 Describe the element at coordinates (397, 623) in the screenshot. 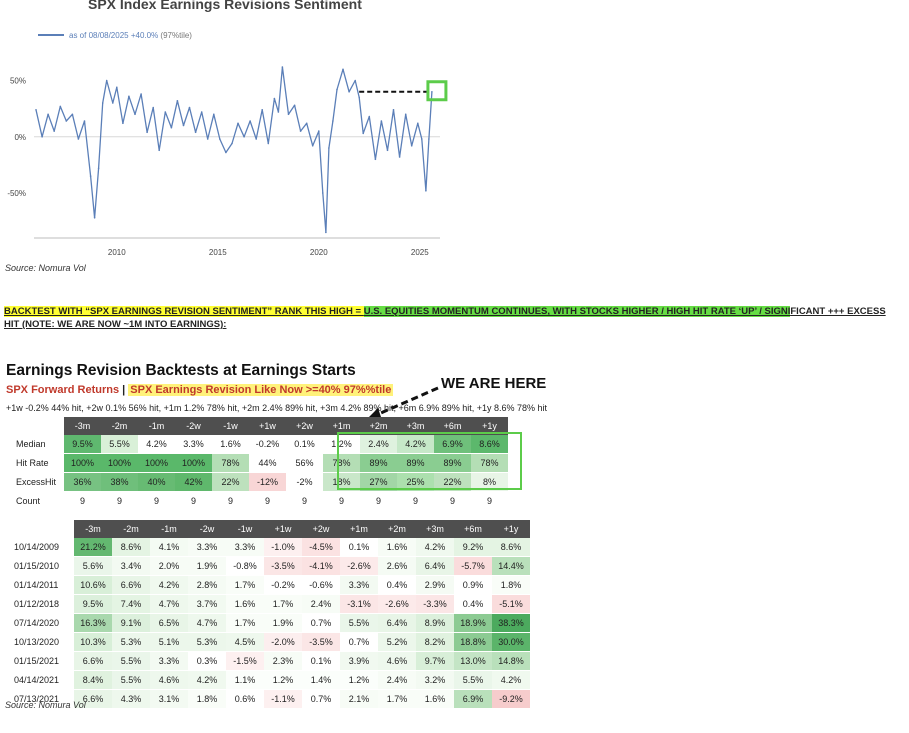

I see `value-cell: 6.4%` at that location.